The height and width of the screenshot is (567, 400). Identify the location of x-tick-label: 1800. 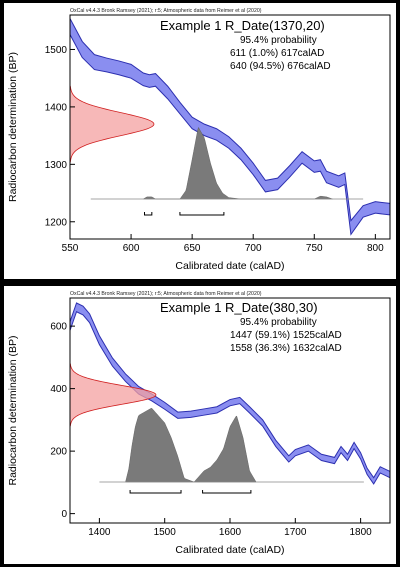
(360, 532).